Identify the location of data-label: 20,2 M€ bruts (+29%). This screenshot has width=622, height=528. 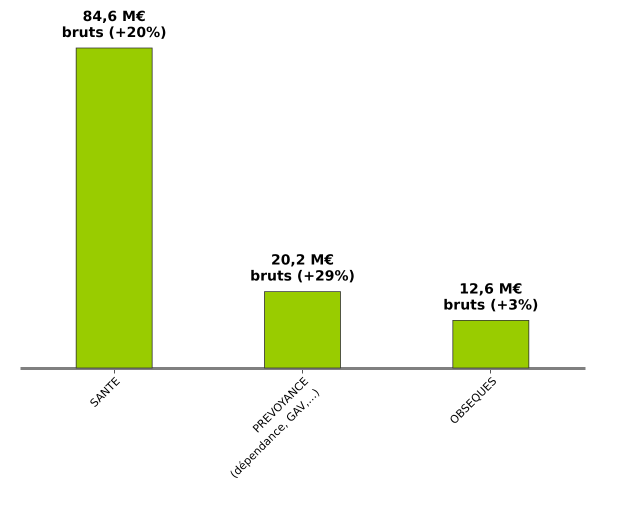
(302, 268).